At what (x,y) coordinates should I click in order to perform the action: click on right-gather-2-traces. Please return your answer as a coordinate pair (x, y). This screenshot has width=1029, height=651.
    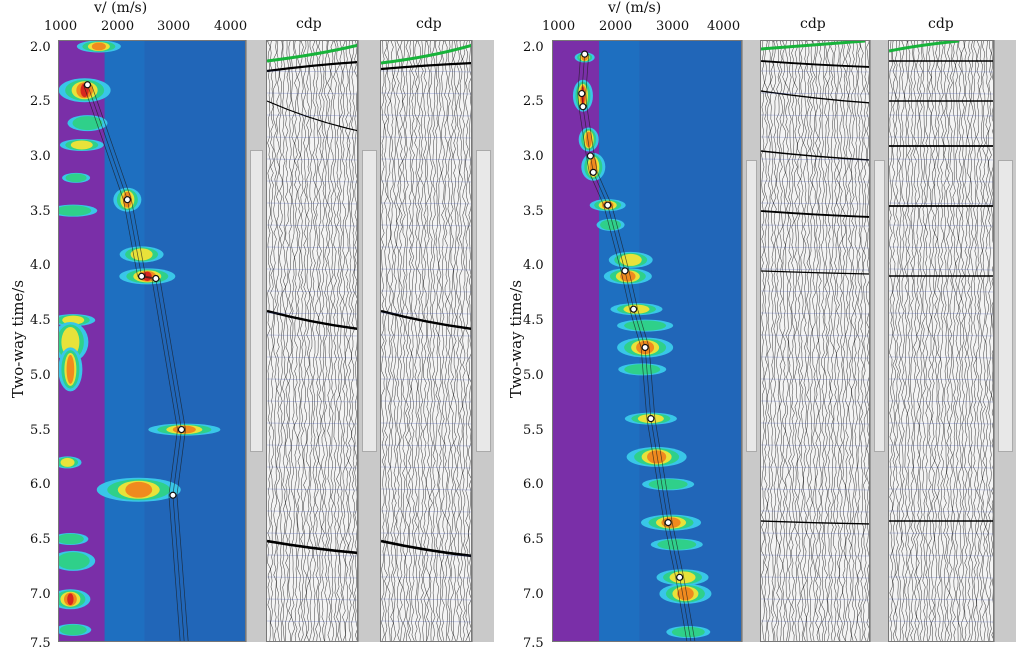
    Looking at the image, I should click on (941, 341).